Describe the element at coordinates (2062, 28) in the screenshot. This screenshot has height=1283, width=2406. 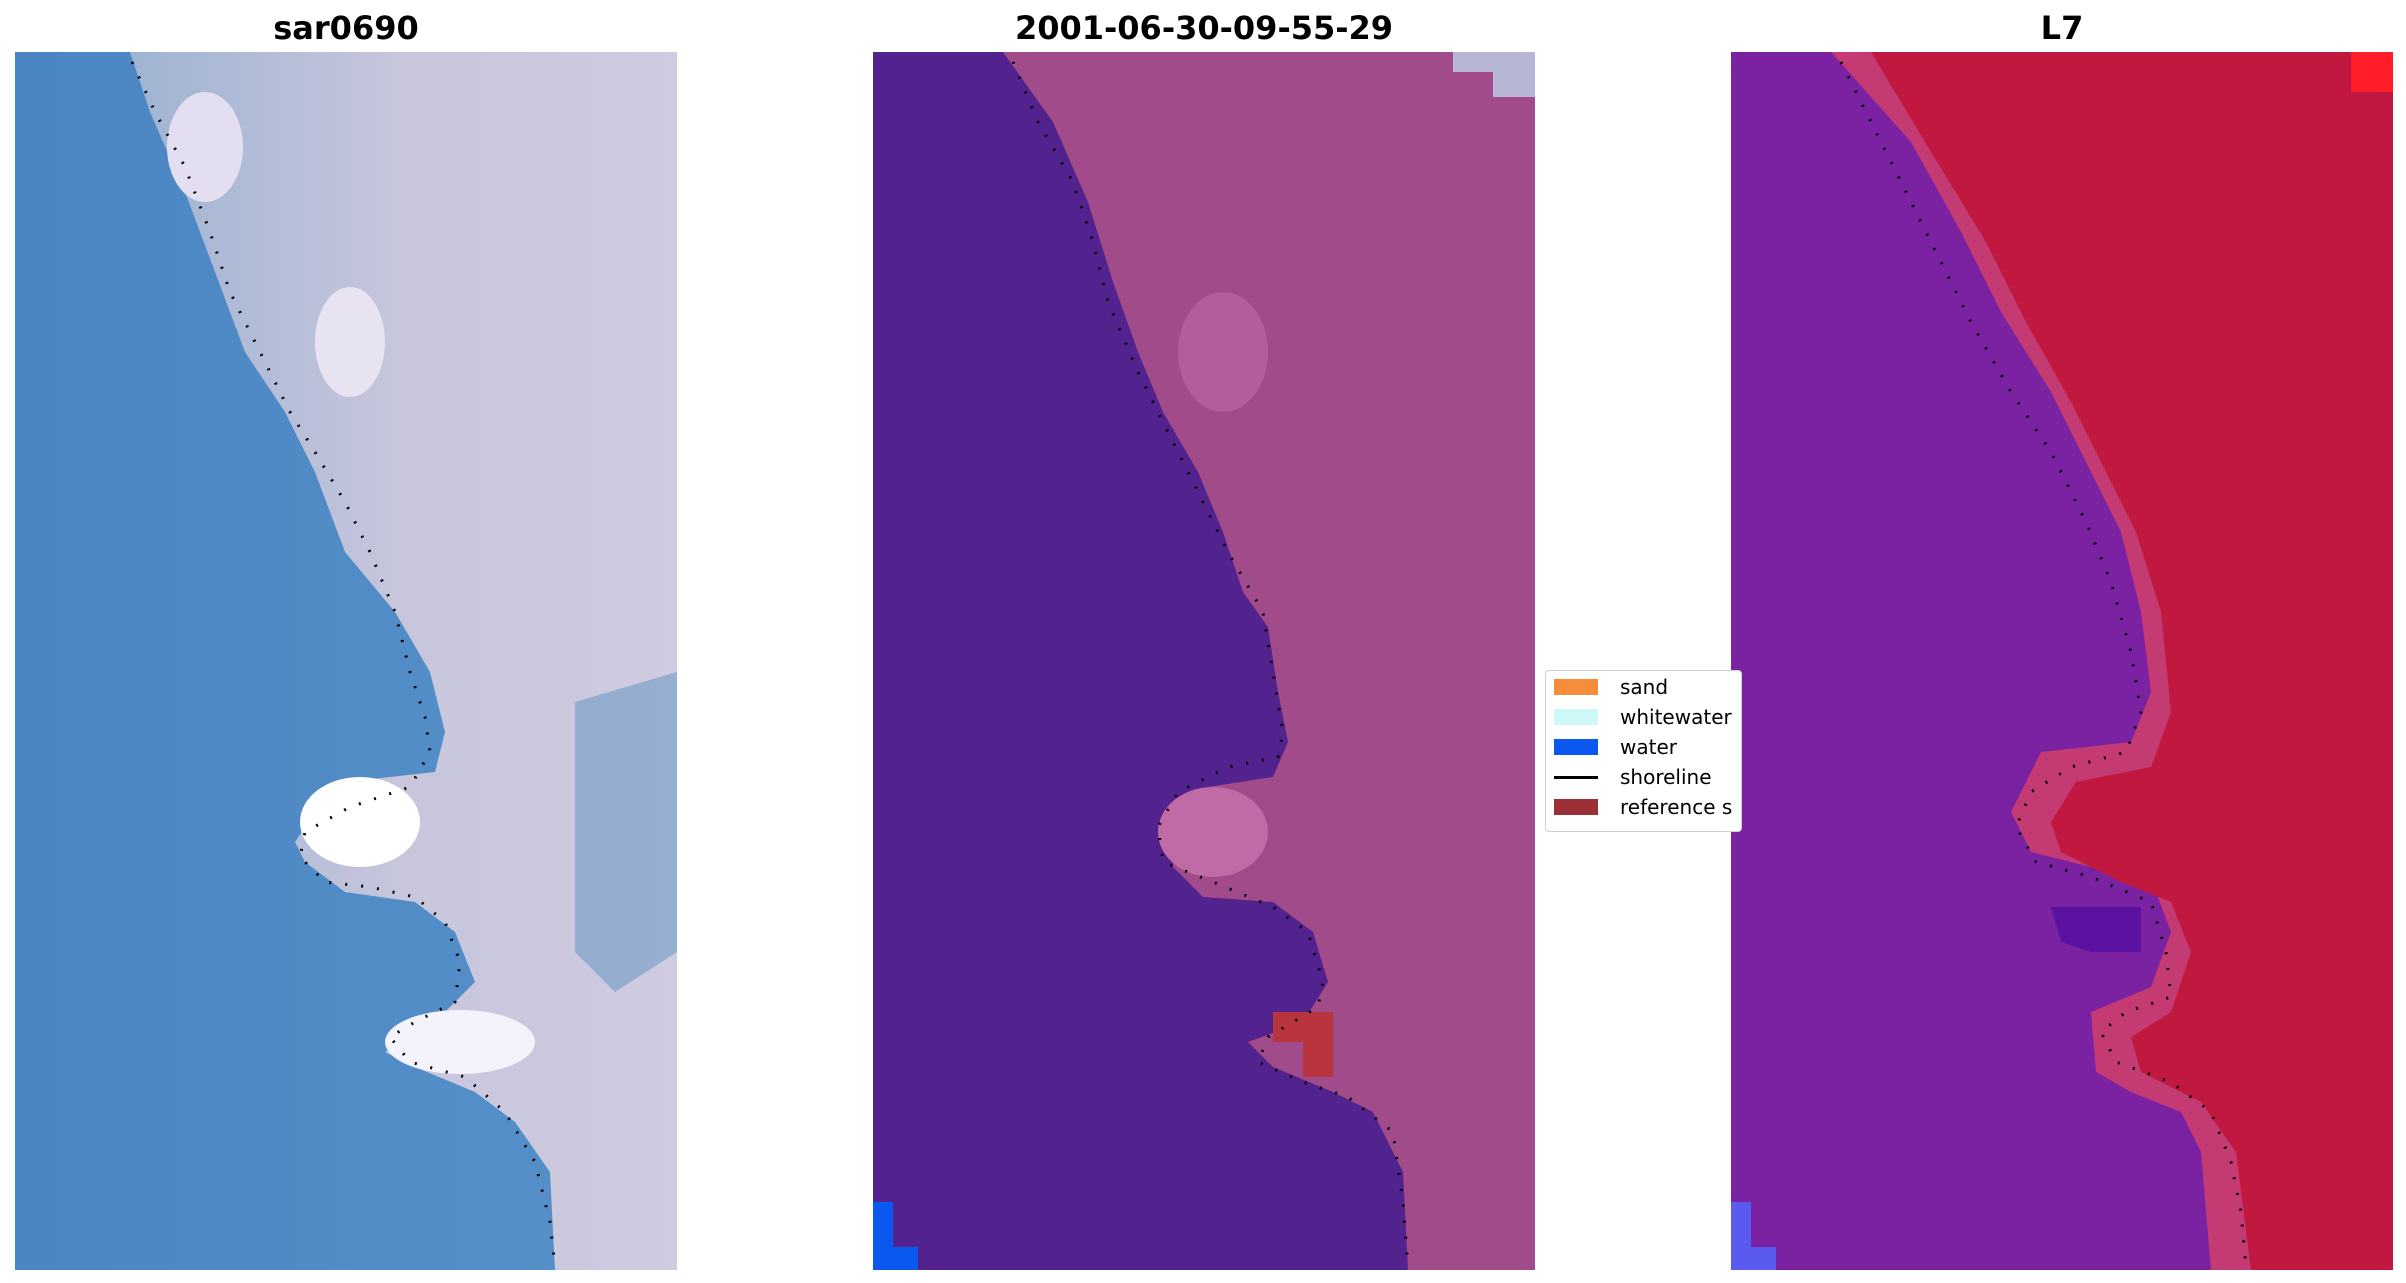
I see `panel-title-index: L7` at that location.